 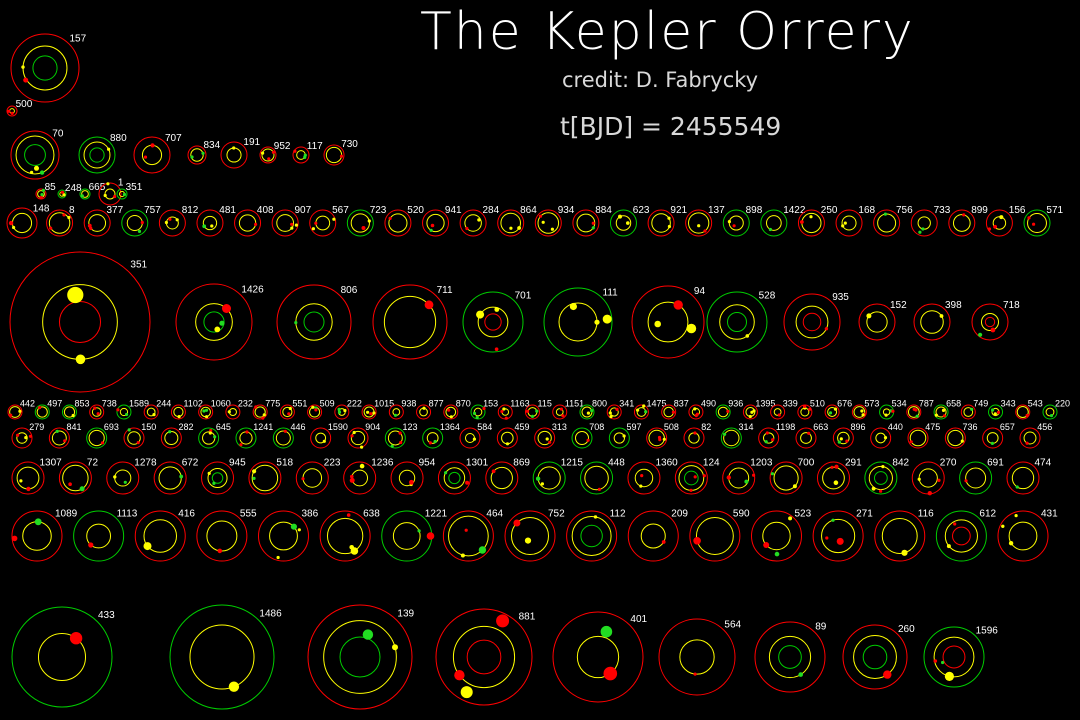 I want to click on system-label-834: 834, so click(x=212, y=145).